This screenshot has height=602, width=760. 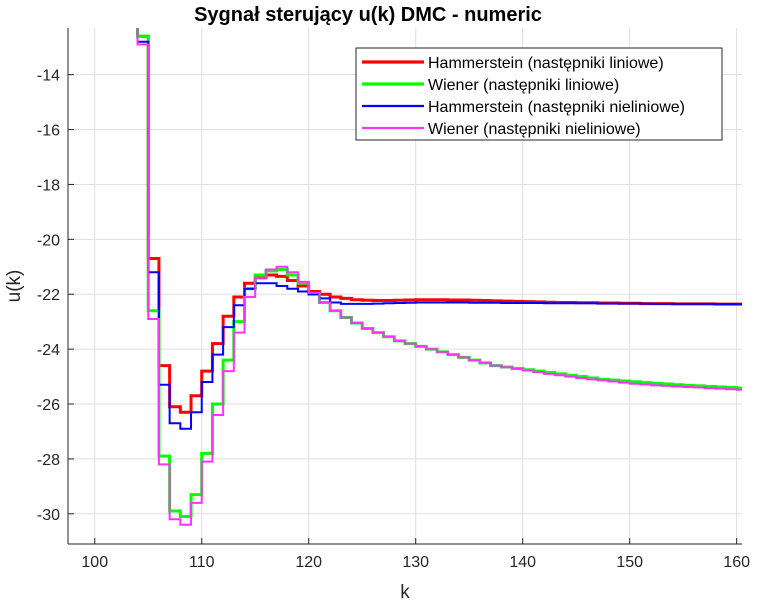 What do you see at coordinates (14, 286) in the screenshot?
I see `y-axis-label: u(k)` at bounding box center [14, 286].